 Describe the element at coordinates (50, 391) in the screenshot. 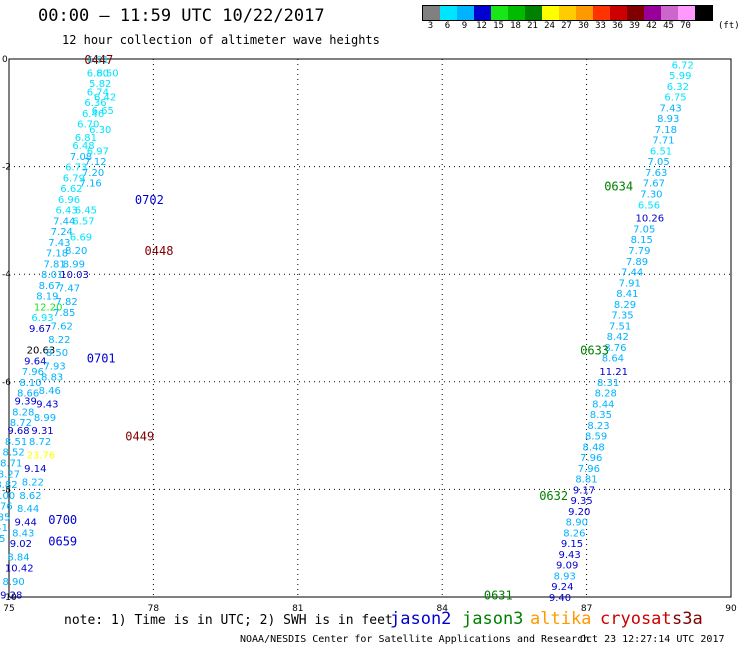

I see `wave-height-label: 8.46` at that location.